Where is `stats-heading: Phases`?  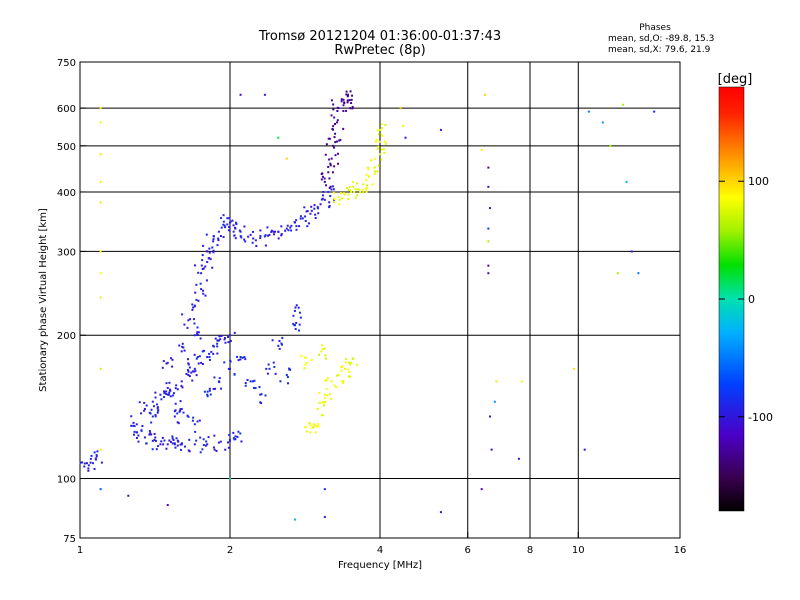
stats-heading: Phases is located at coordinates (655, 28).